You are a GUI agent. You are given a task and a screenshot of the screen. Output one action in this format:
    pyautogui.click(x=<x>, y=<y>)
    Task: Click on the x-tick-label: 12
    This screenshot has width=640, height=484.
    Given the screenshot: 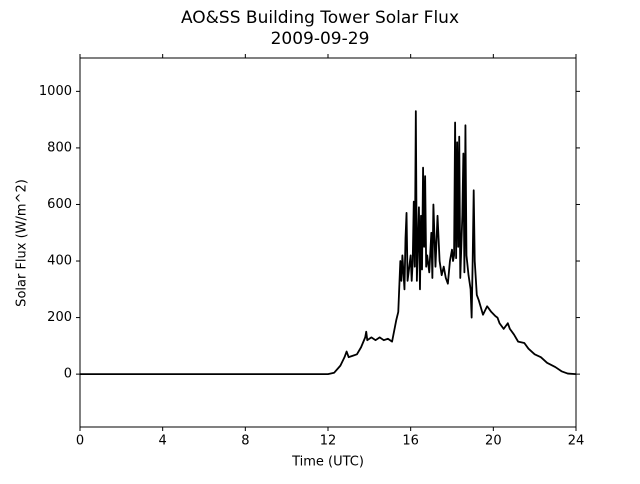 What is the action you would take?
    pyautogui.click(x=328, y=441)
    